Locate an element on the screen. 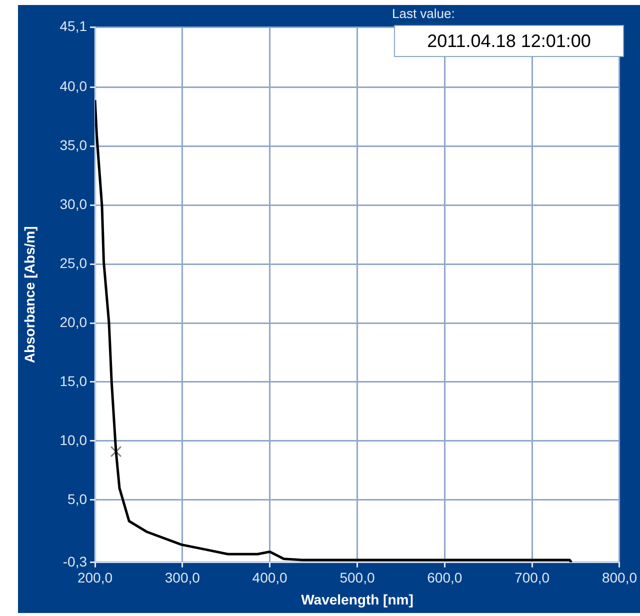  x-axis-title: Wavelength [nm] is located at coordinates (357, 599).